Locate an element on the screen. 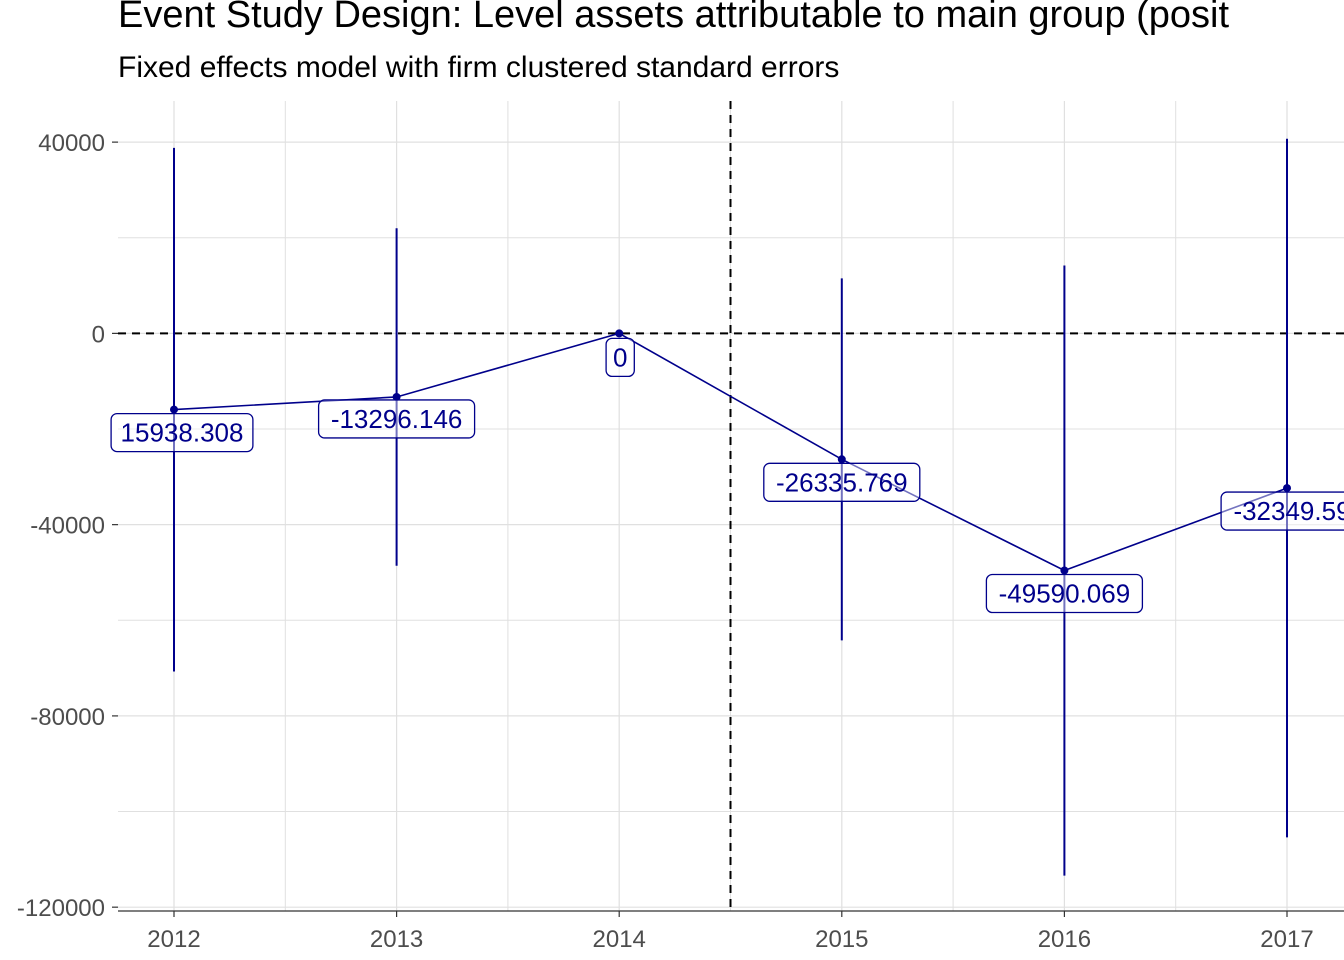 The height and width of the screenshot is (960, 1344). data-label: -26335.769 is located at coordinates (842, 482).